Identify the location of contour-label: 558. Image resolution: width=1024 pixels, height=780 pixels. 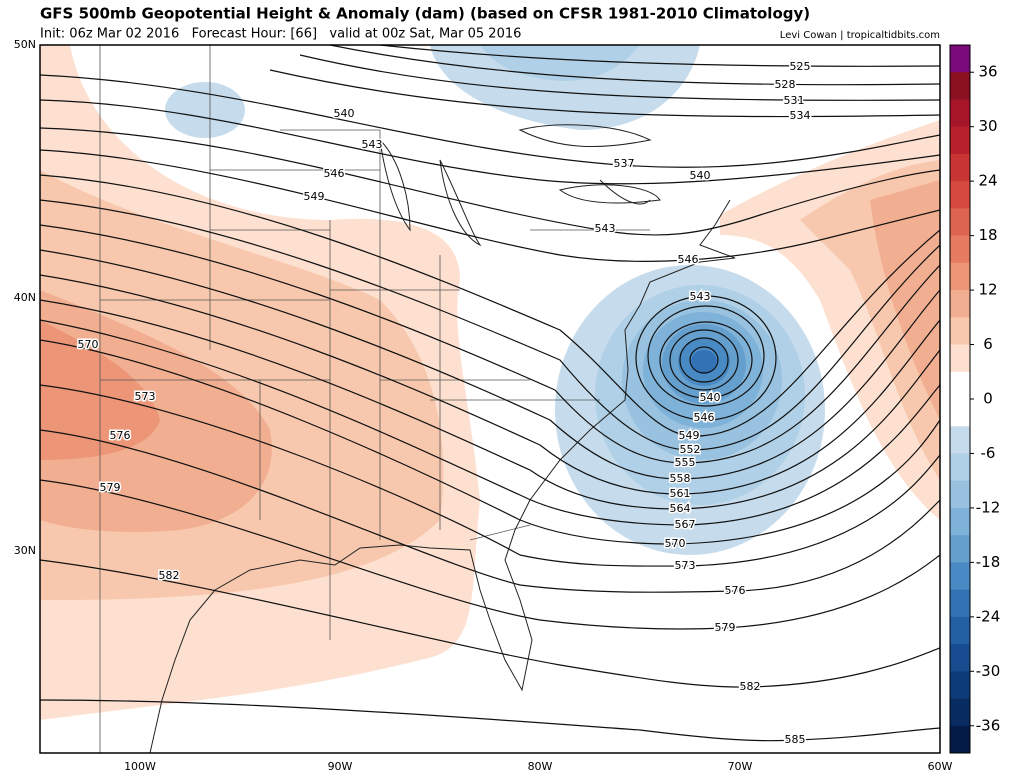
(680, 478).